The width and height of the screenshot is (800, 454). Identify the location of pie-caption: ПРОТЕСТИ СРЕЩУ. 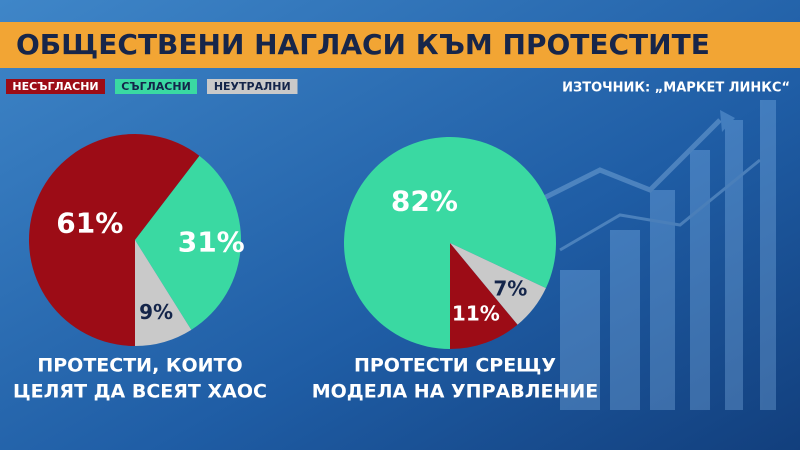
(455, 366).